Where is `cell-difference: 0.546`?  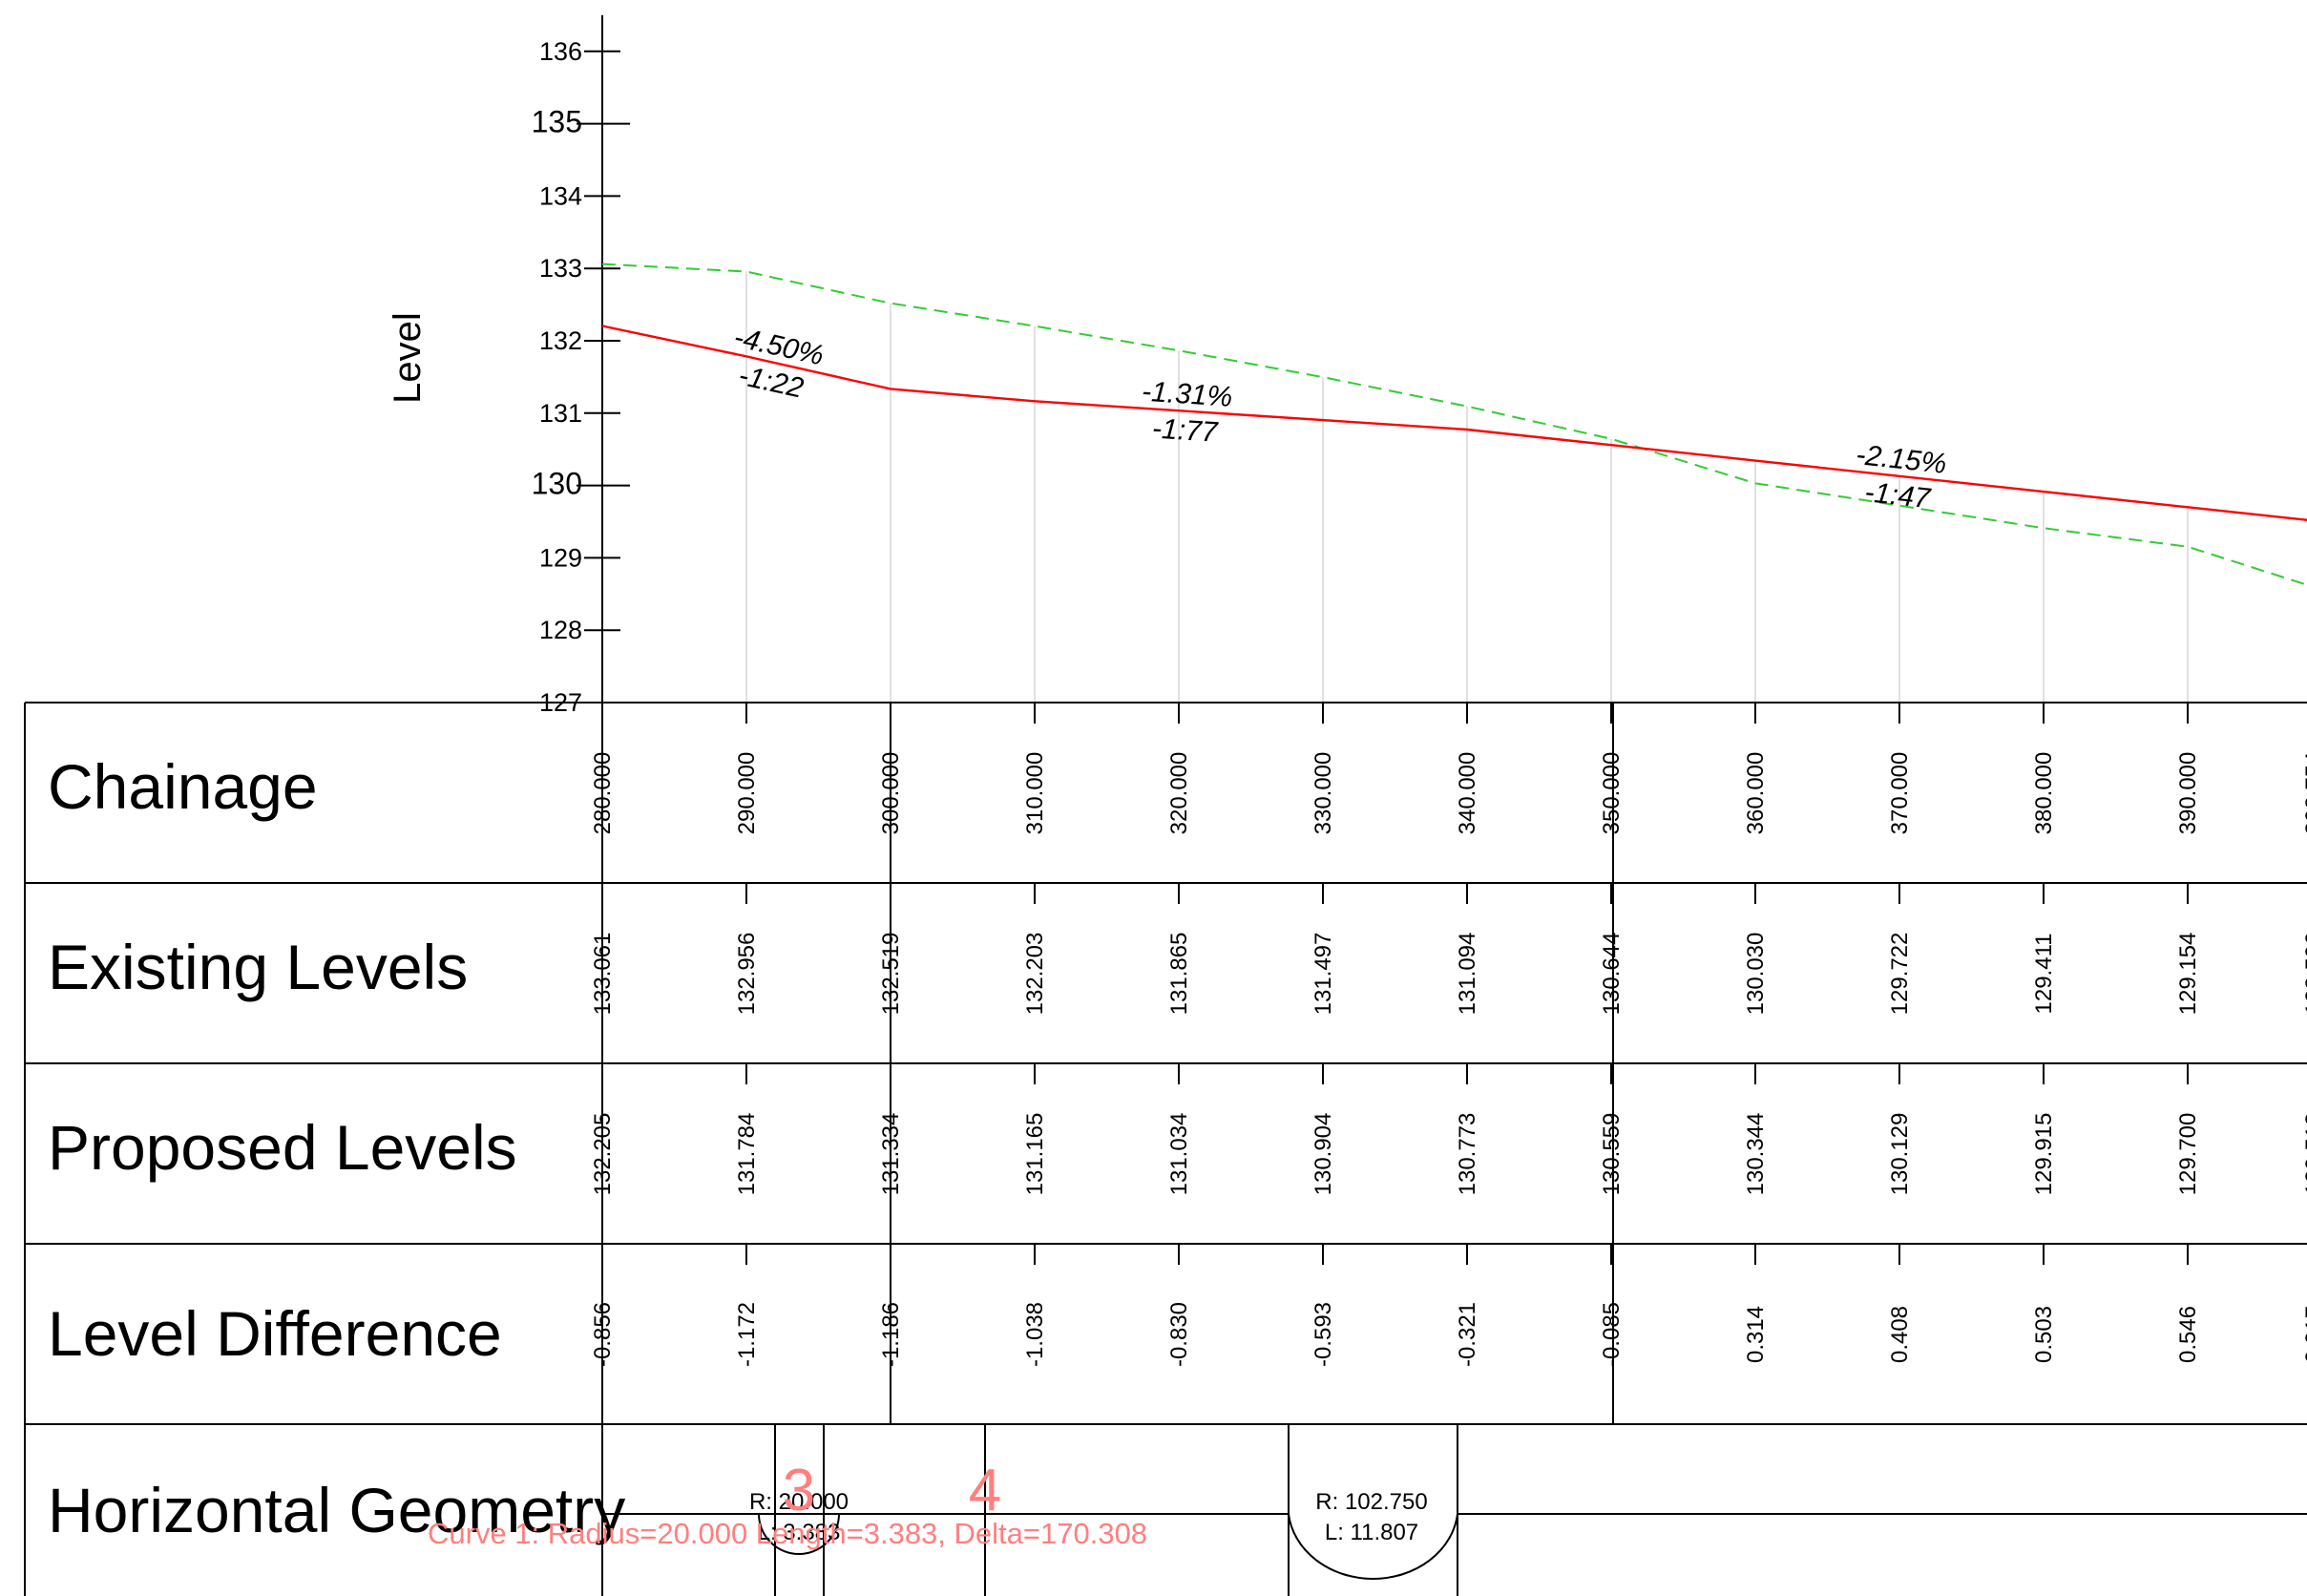 cell-difference: 0.546 is located at coordinates (2188, 1334).